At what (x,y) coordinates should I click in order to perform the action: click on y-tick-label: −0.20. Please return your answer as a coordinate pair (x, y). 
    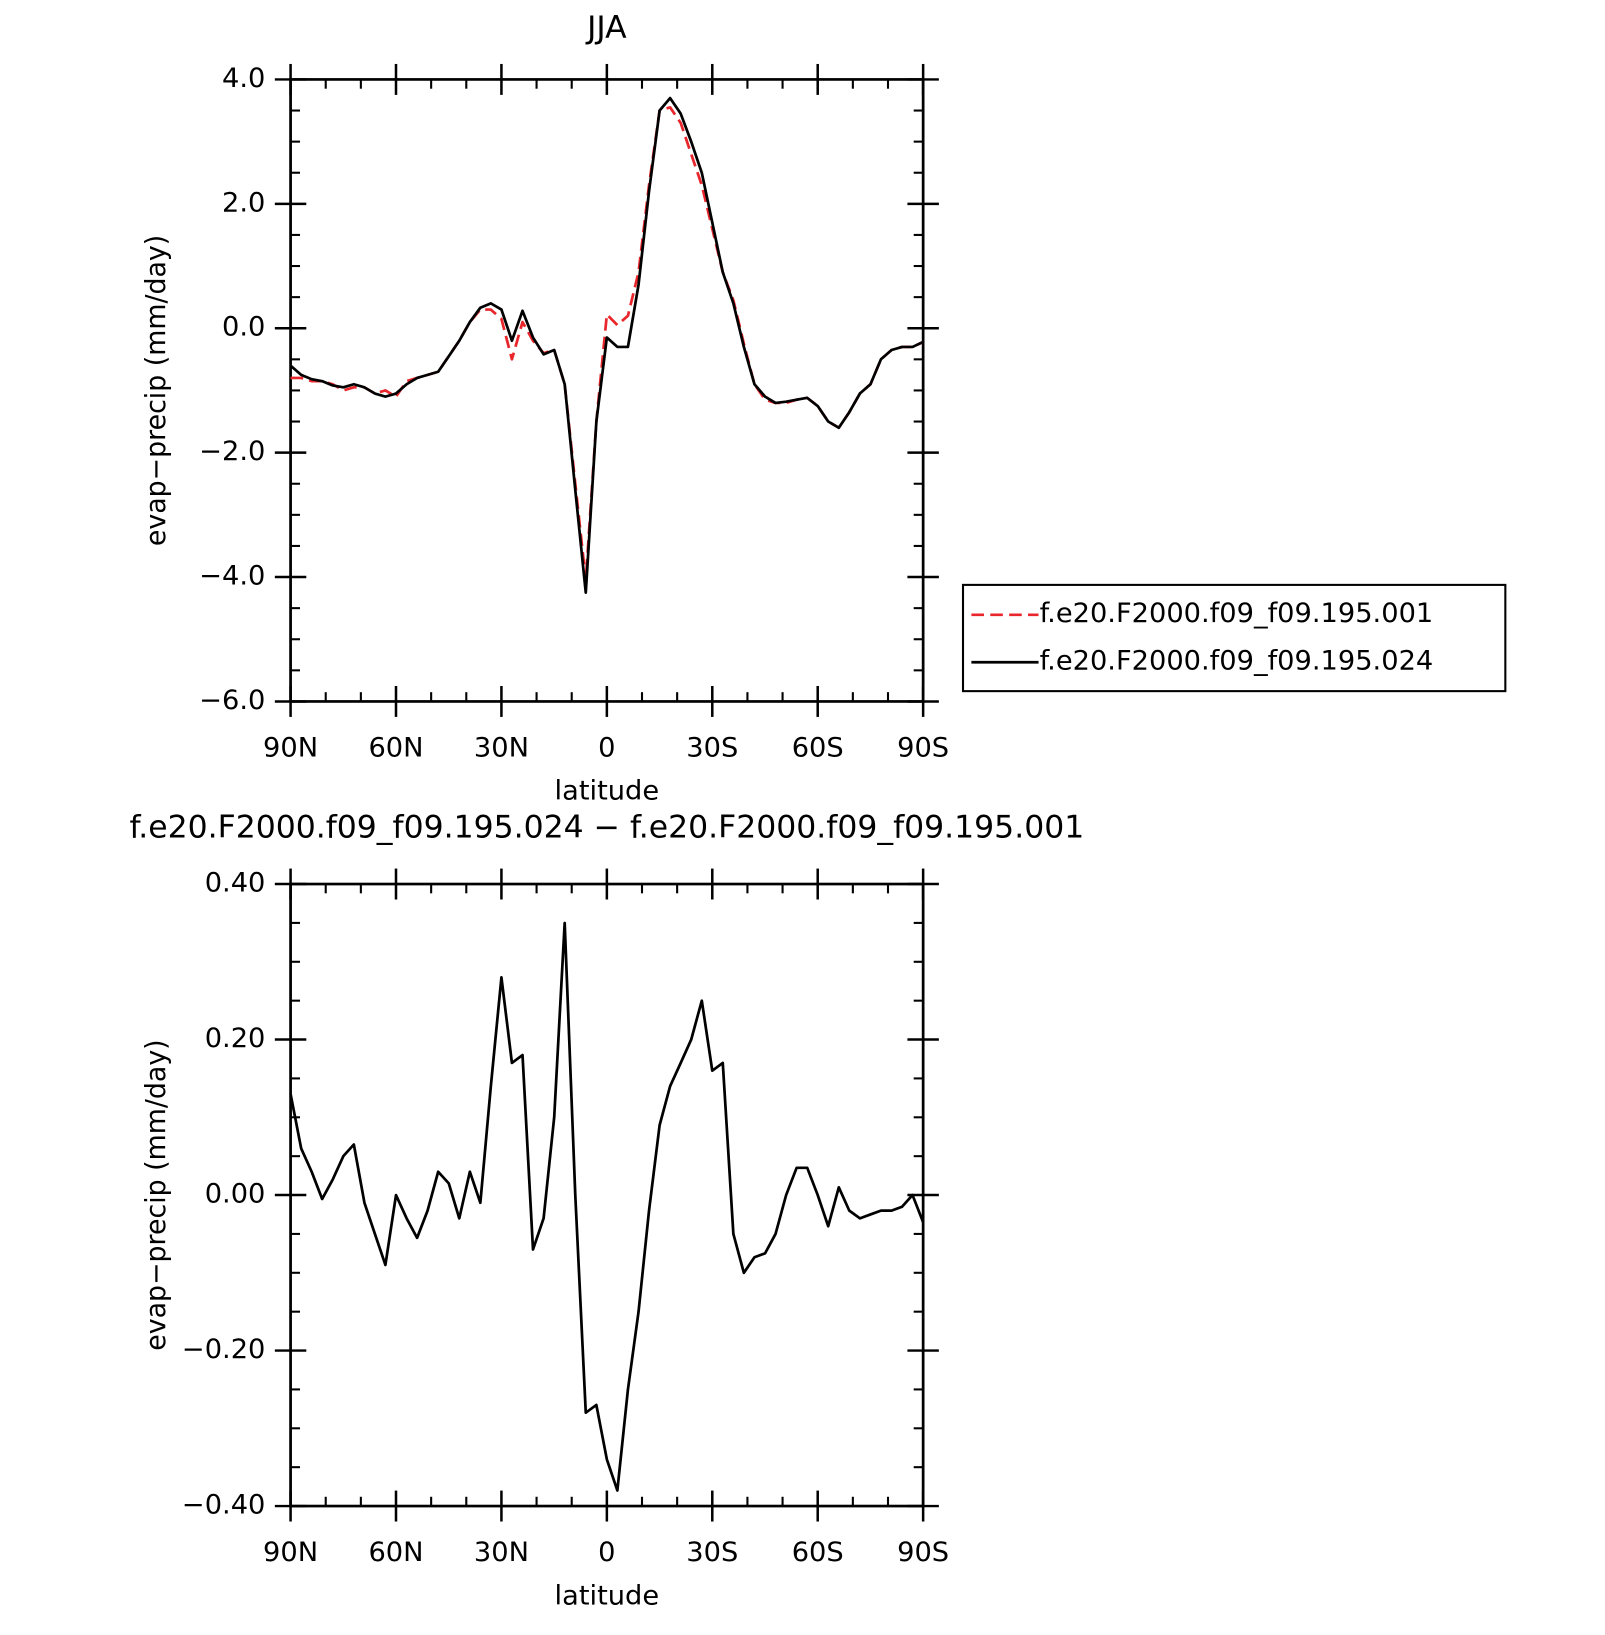
    Looking at the image, I should click on (224, 1349).